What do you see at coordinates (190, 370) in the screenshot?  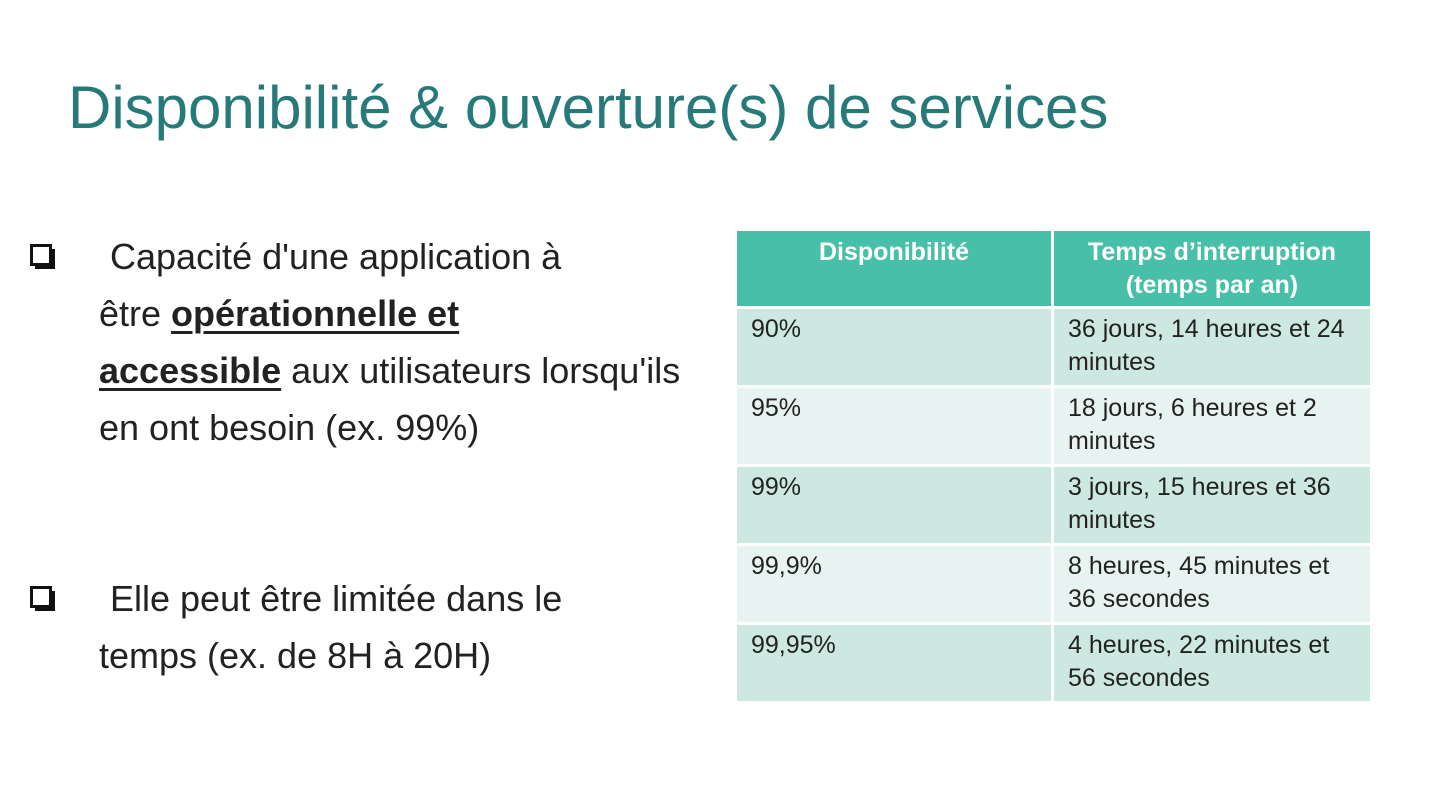 I see `emphasis-accessible: accessible` at bounding box center [190, 370].